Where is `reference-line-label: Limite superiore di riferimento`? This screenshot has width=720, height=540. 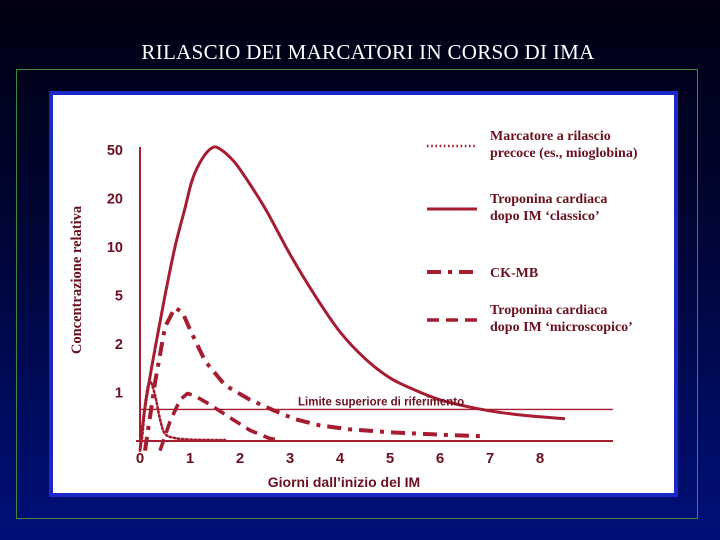
reference-line-label: Limite superiore di riferimento is located at coordinates (381, 402).